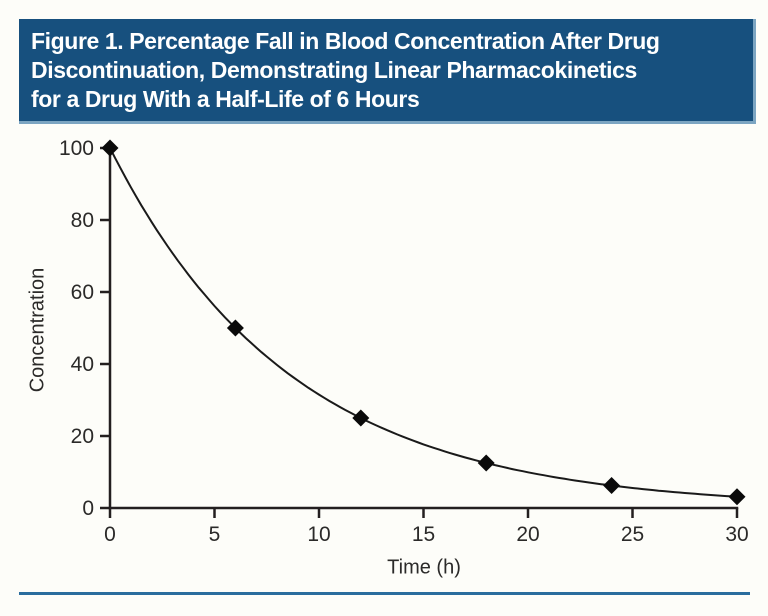 This screenshot has width=768, height=616. I want to click on bottom-rule, so click(384, 593).